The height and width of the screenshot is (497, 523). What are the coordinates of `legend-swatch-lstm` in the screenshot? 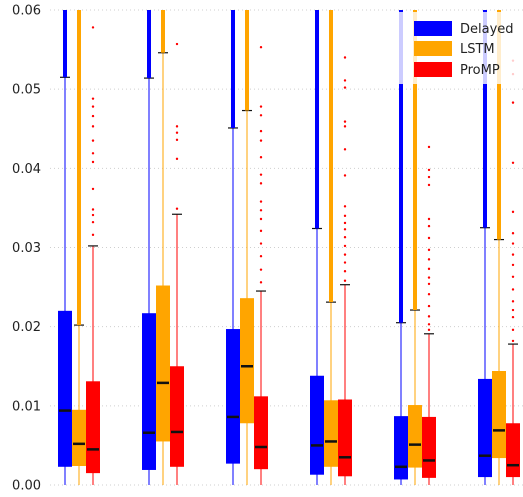 It's located at (433, 48).